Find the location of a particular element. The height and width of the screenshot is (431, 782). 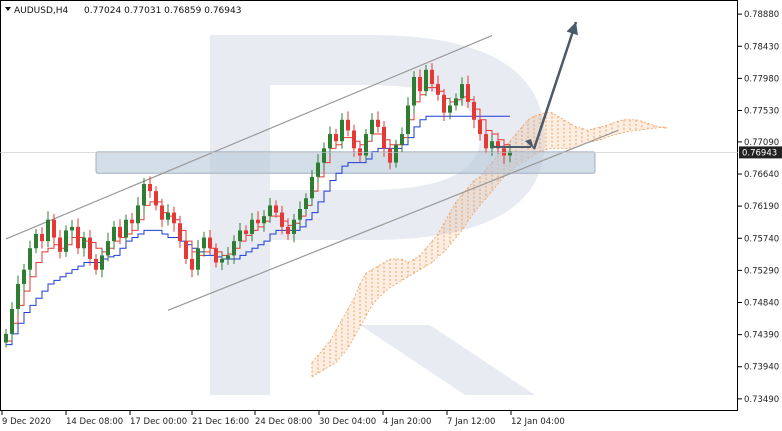

time-axis-area is located at coordinates (391, 421).